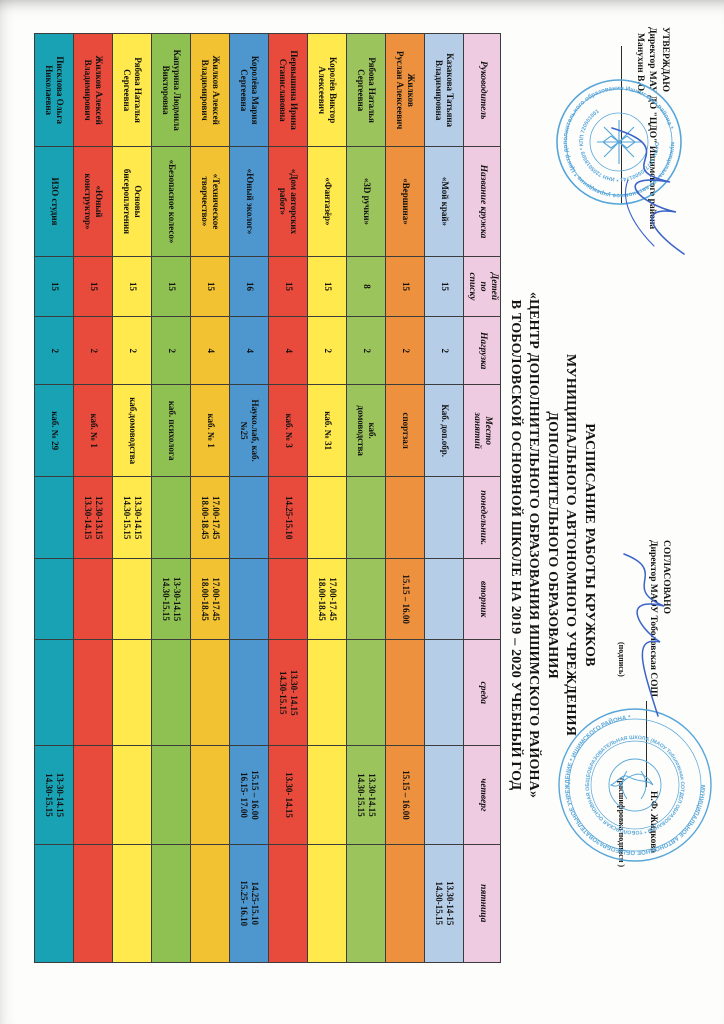  I want to click on cell-place: спортзал, so click(405, 430).